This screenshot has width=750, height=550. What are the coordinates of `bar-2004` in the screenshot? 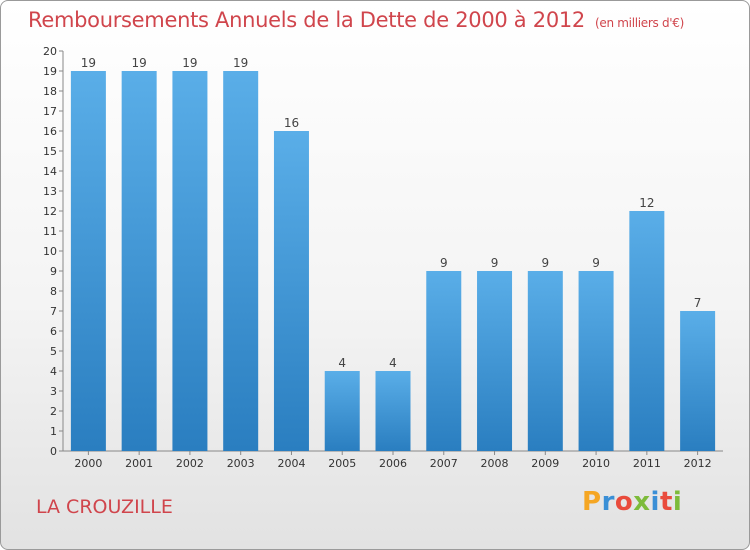 It's located at (291, 291).